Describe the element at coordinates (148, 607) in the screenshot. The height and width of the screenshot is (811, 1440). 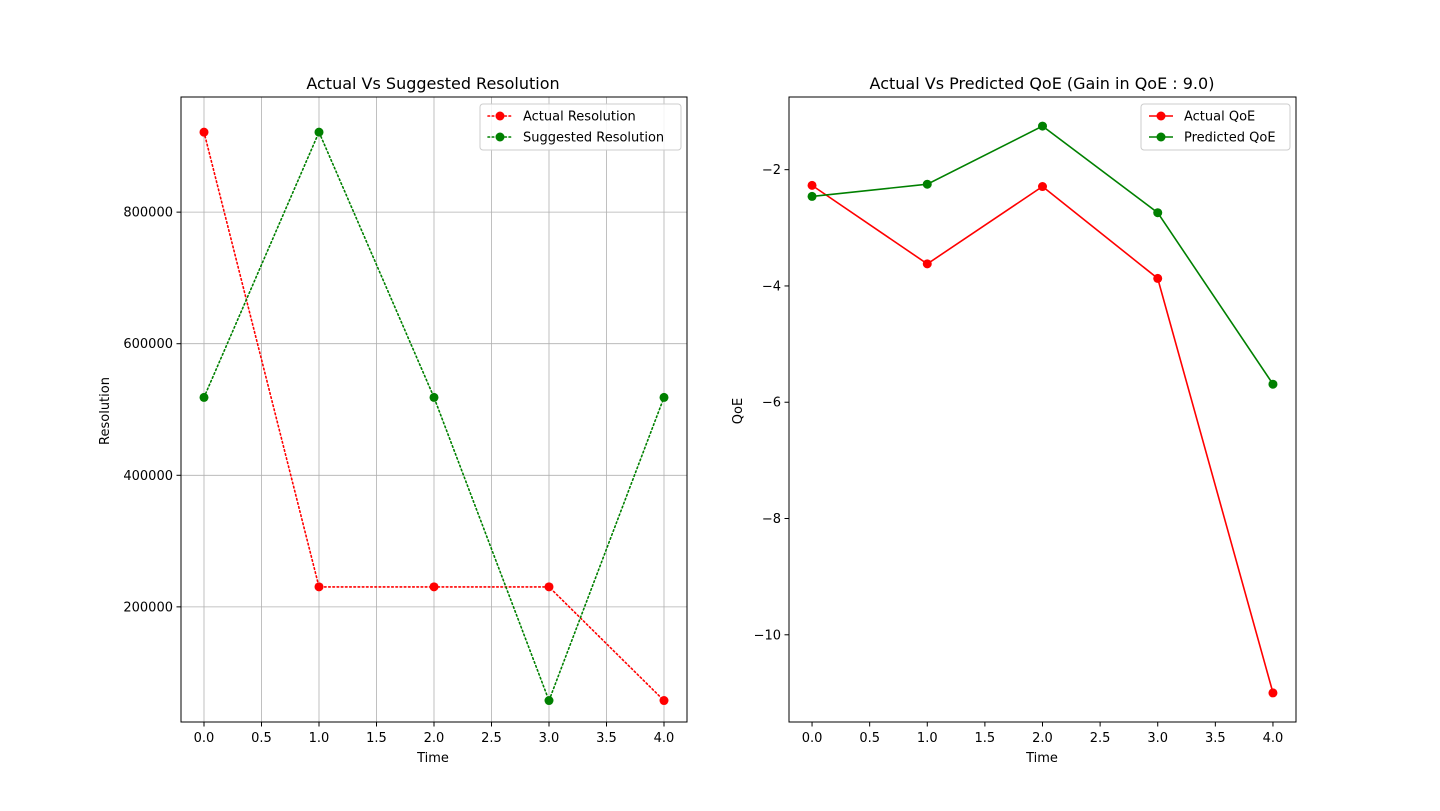
I see `y-tick-label: 200000` at that location.